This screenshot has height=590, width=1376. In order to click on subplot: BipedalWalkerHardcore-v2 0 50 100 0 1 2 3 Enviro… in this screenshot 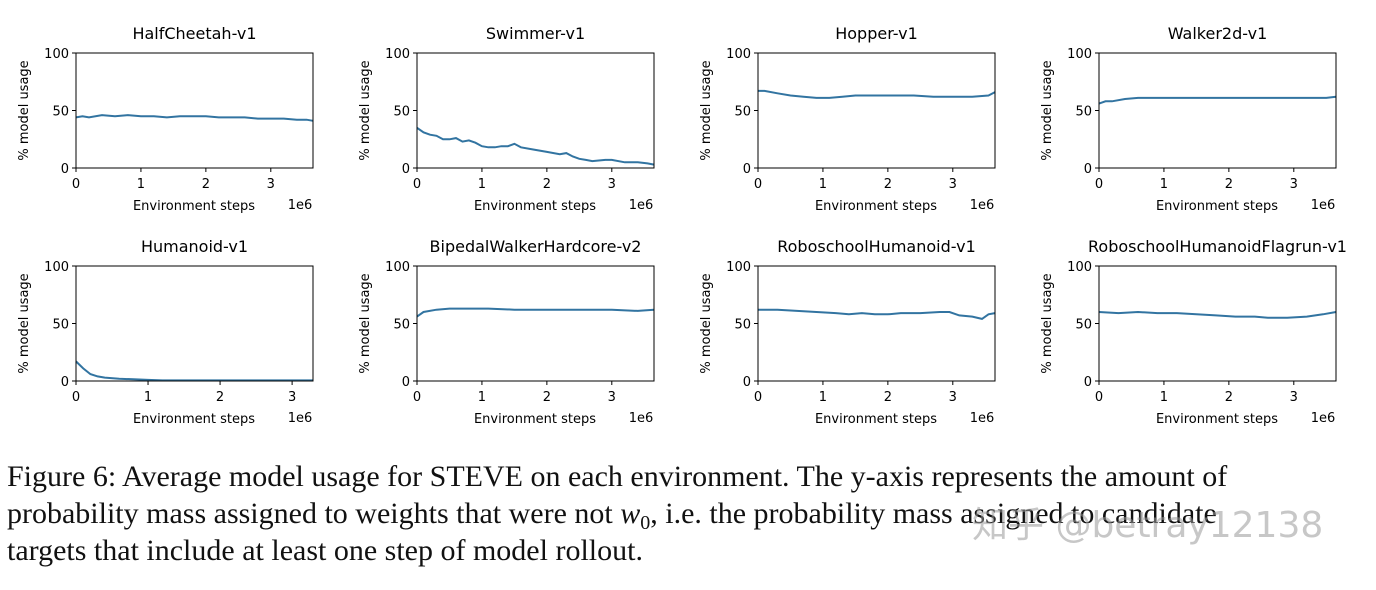, I will do `click(506, 332)`.